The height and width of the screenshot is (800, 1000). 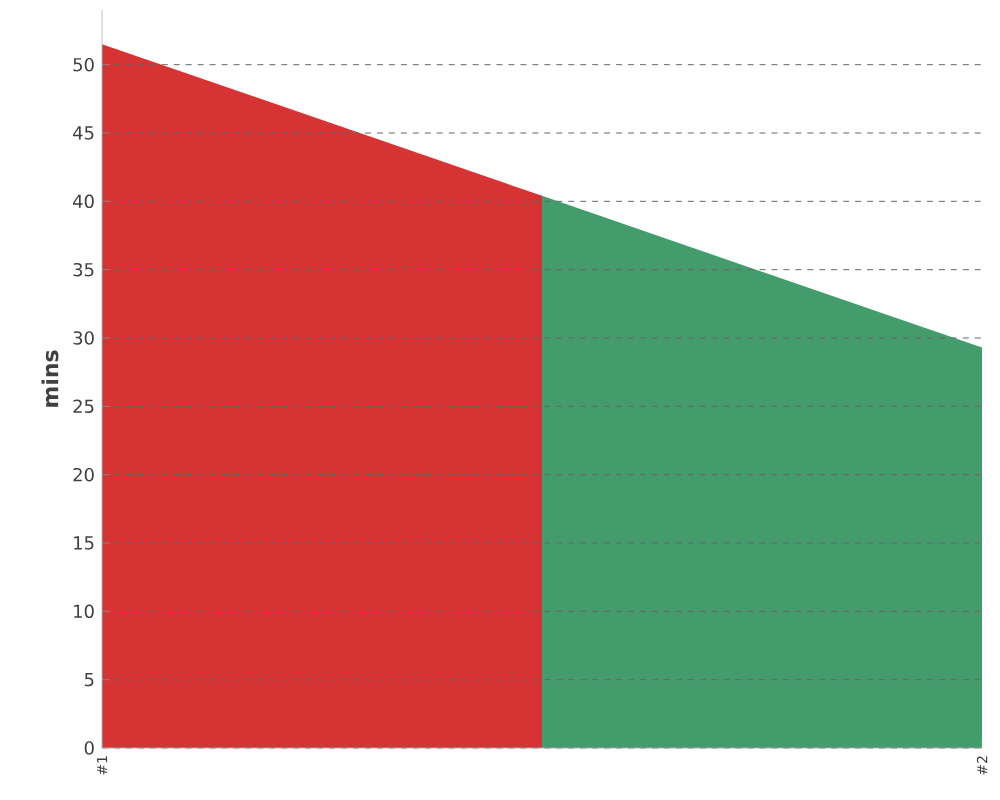 I want to click on y-tick-label: 15, so click(x=84, y=543).